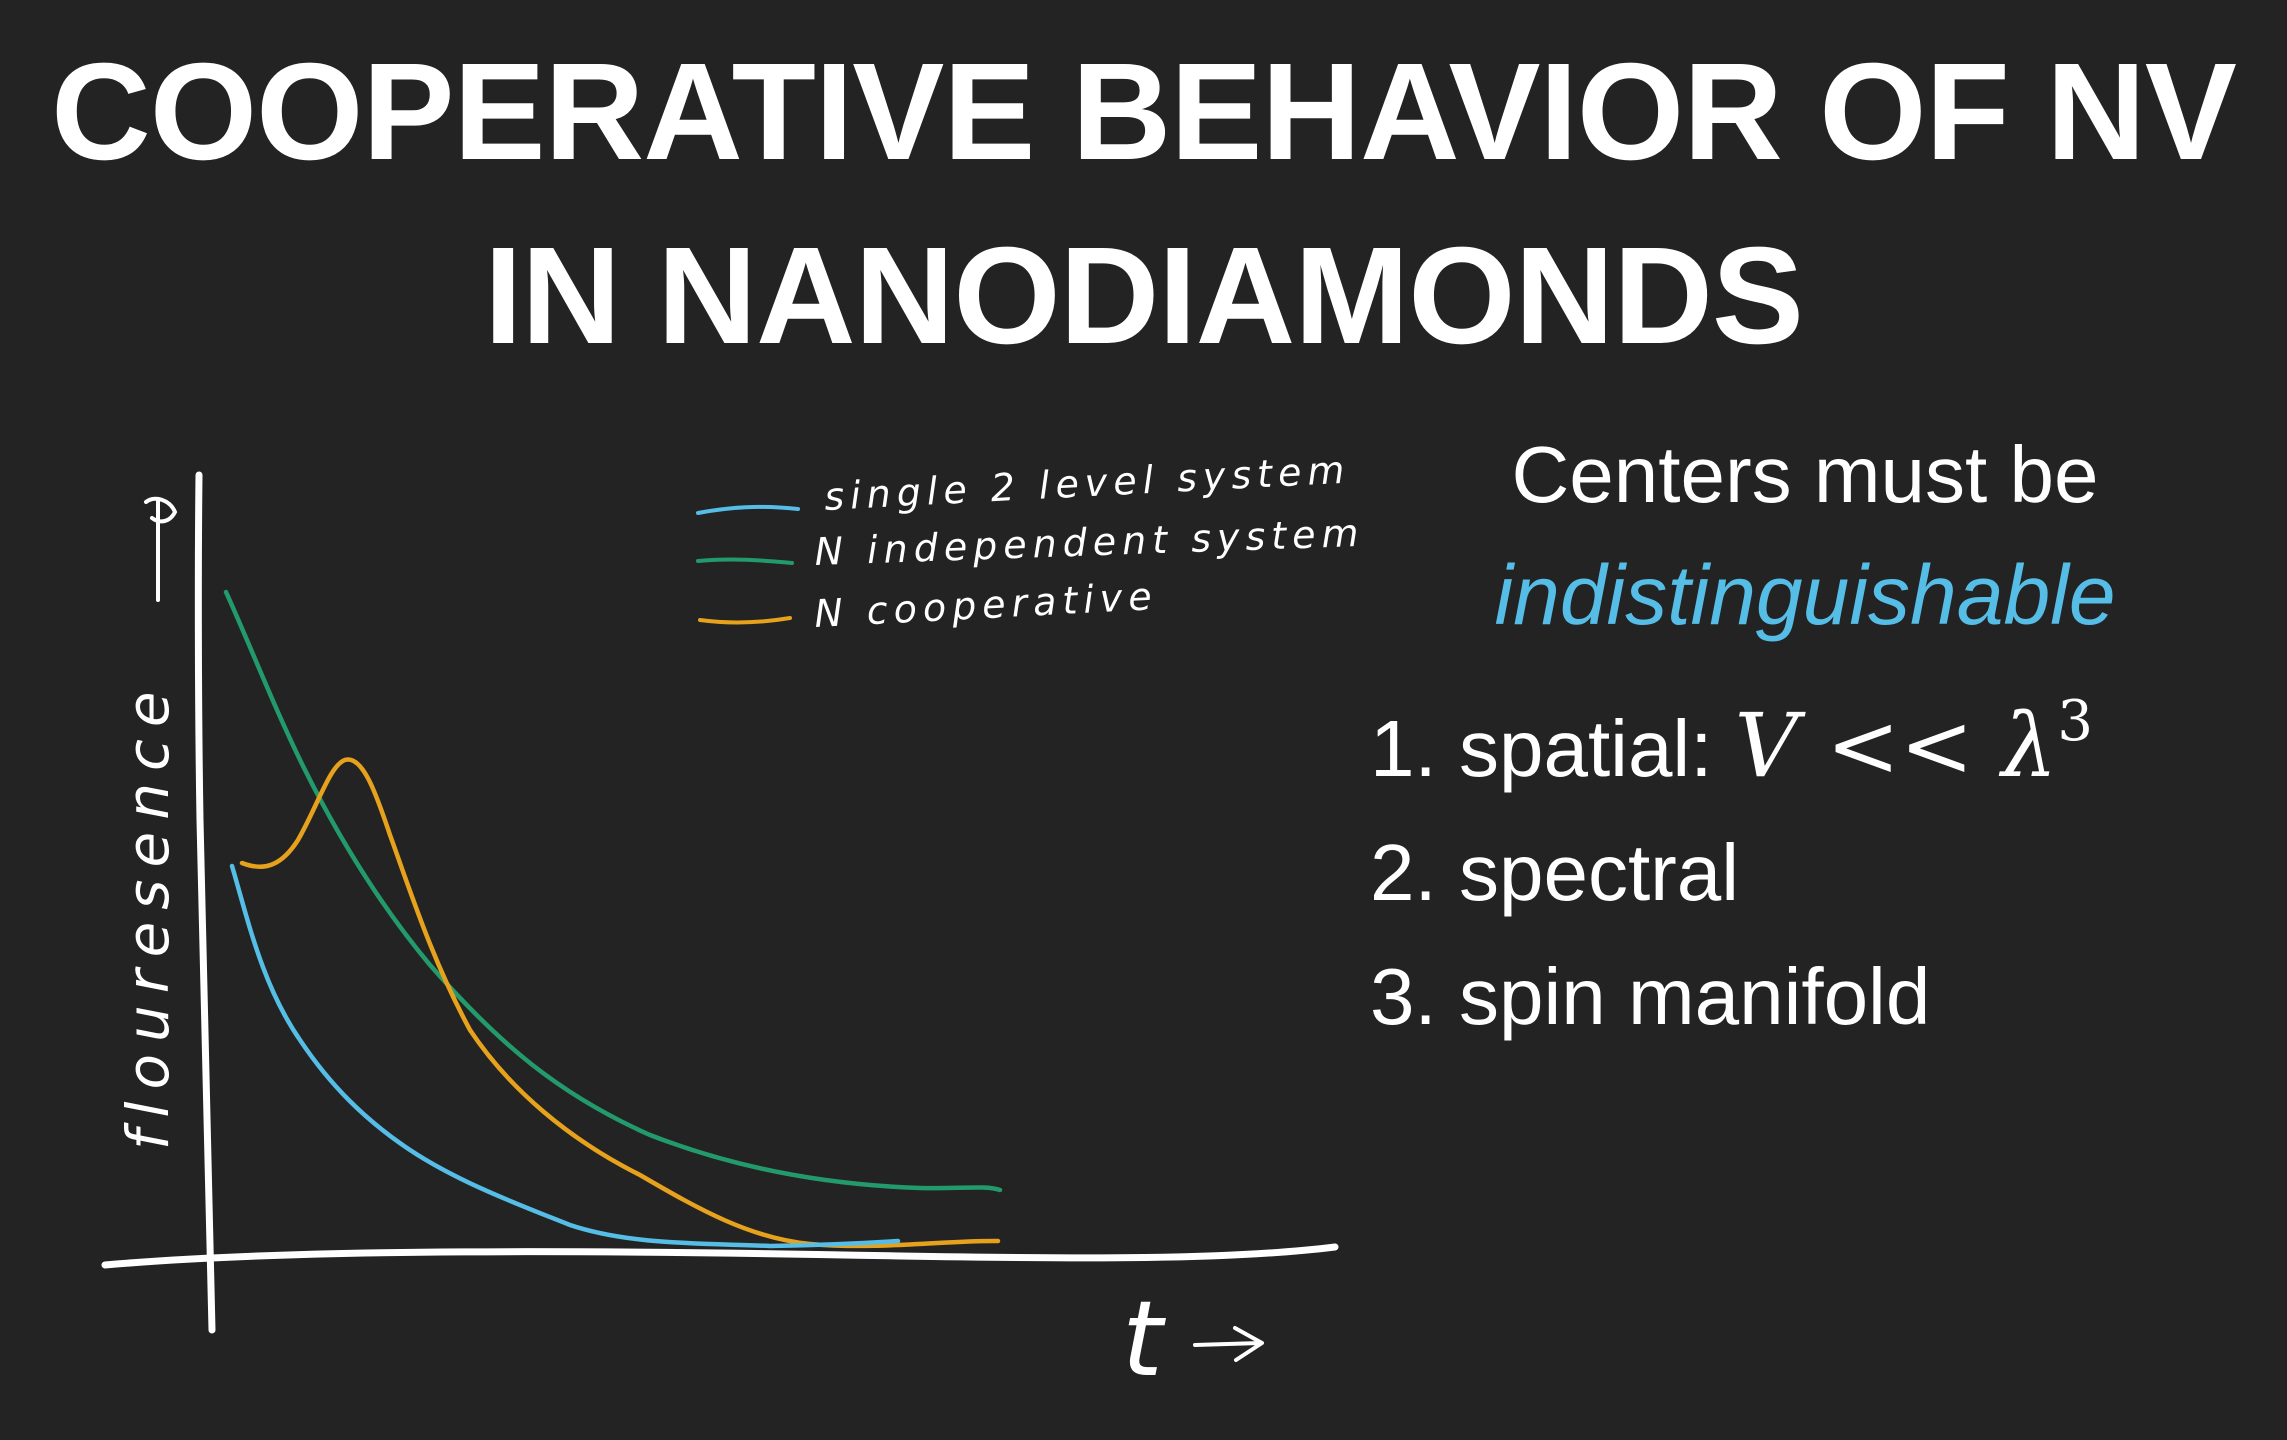 The height and width of the screenshot is (1440, 2287). I want to click on y-axis, so click(205, 902).